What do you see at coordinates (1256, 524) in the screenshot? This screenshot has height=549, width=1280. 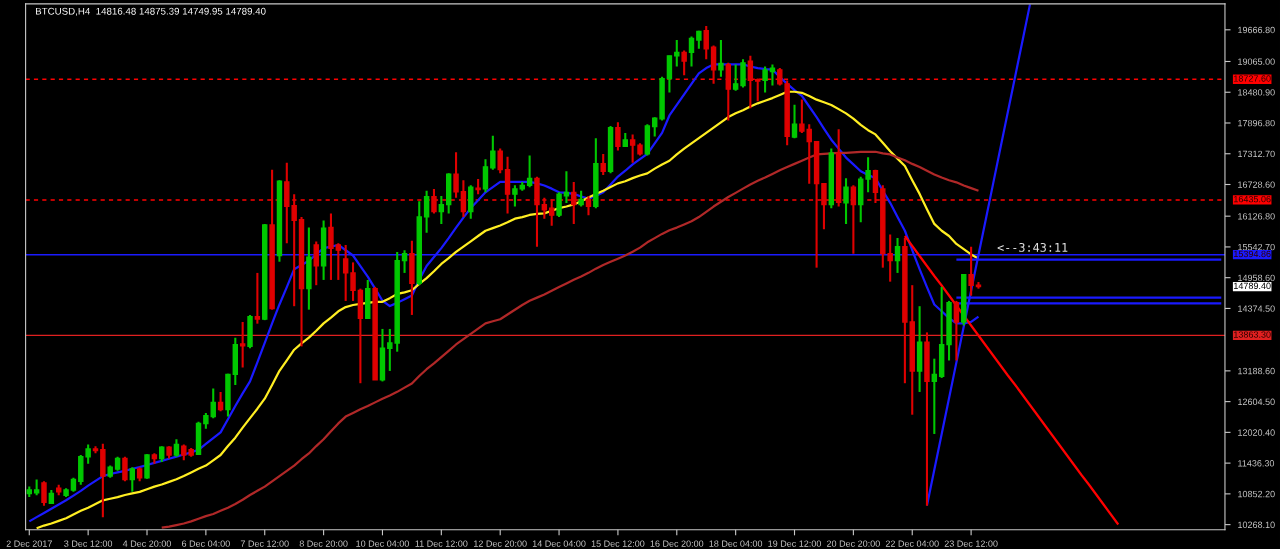 I see `y-tick-label: 10268.10` at bounding box center [1256, 524].